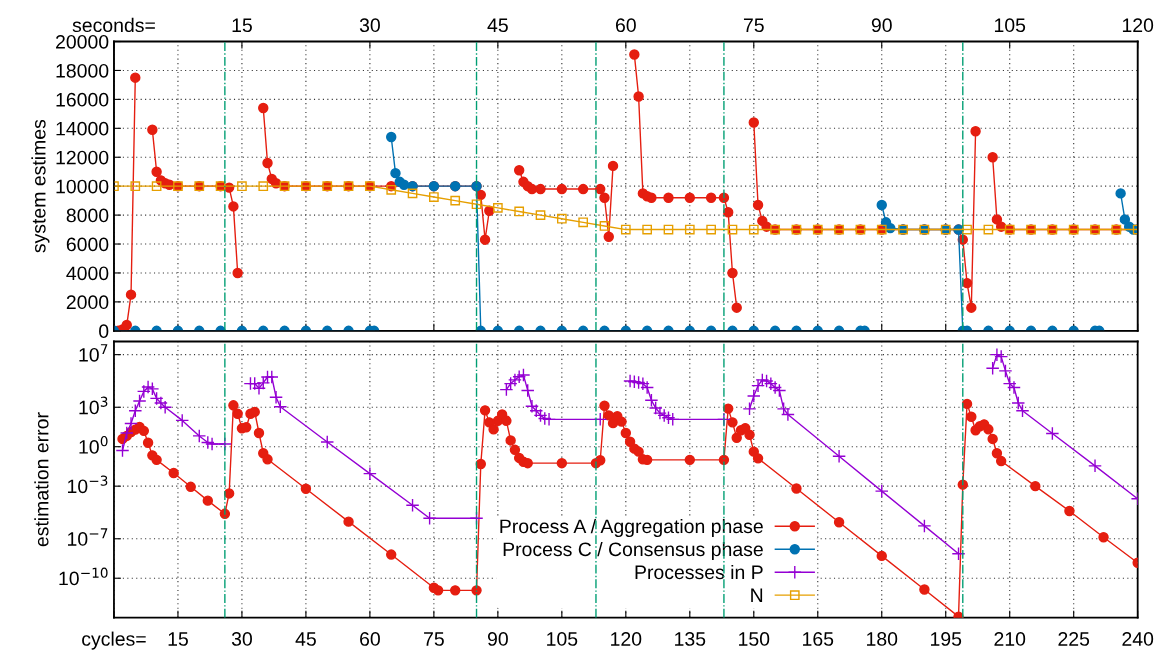  What do you see at coordinates (40, 186) in the screenshot?
I see `y-axis-title: system estimes` at bounding box center [40, 186].